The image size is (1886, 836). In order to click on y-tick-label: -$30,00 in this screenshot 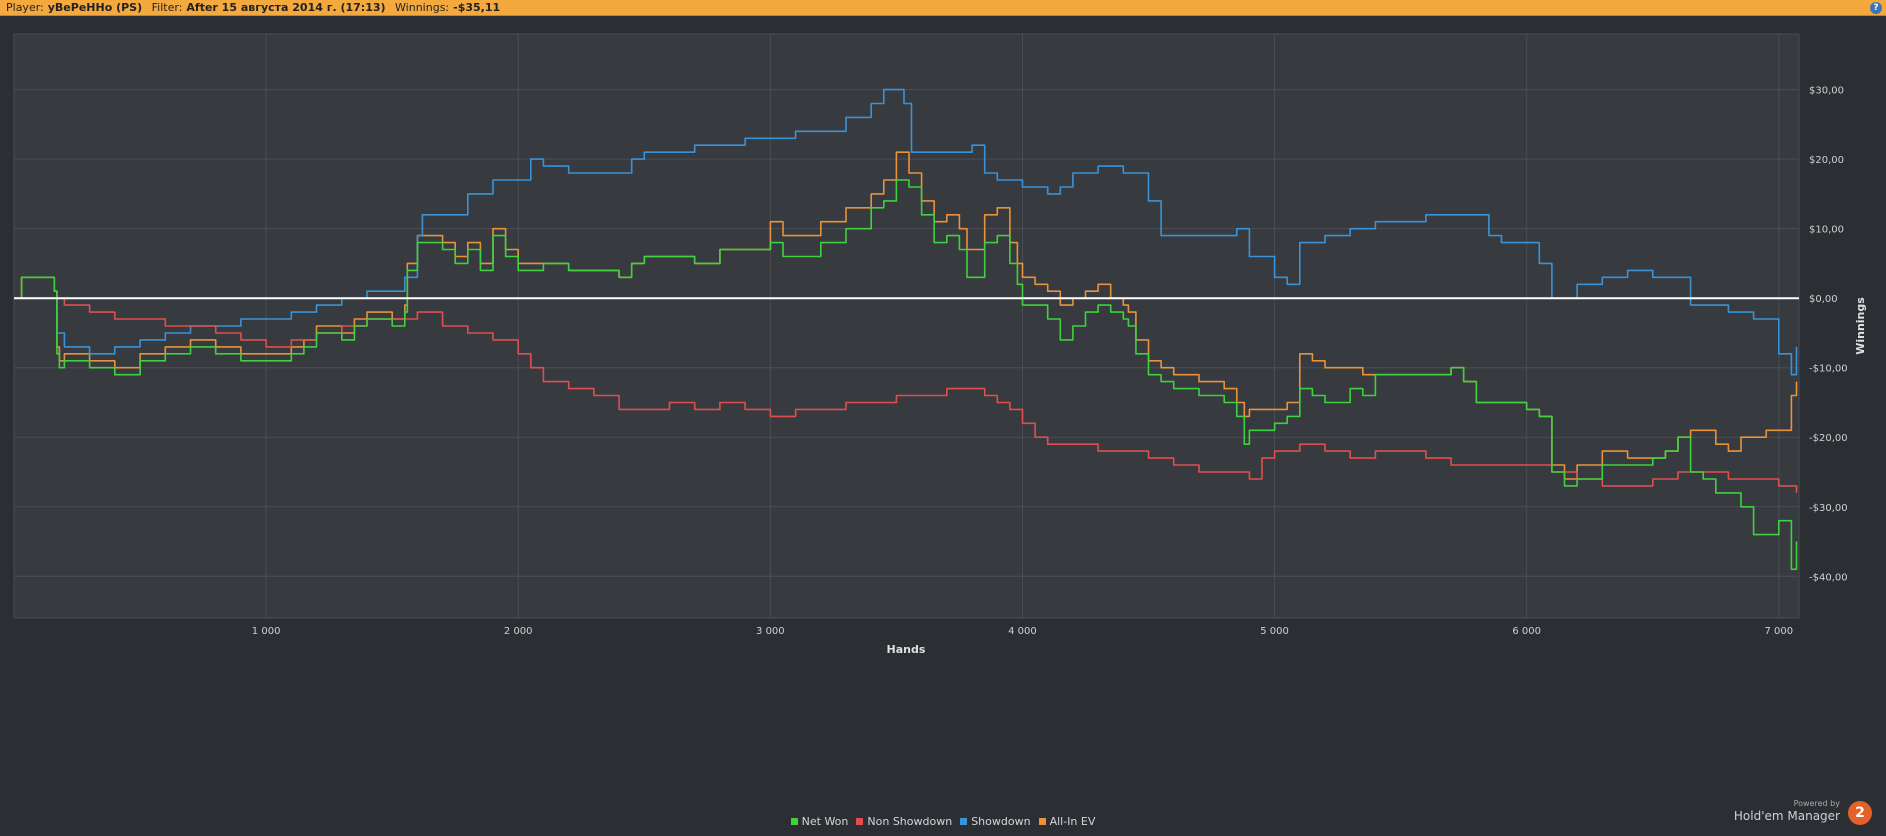, I will do `click(1828, 508)`.